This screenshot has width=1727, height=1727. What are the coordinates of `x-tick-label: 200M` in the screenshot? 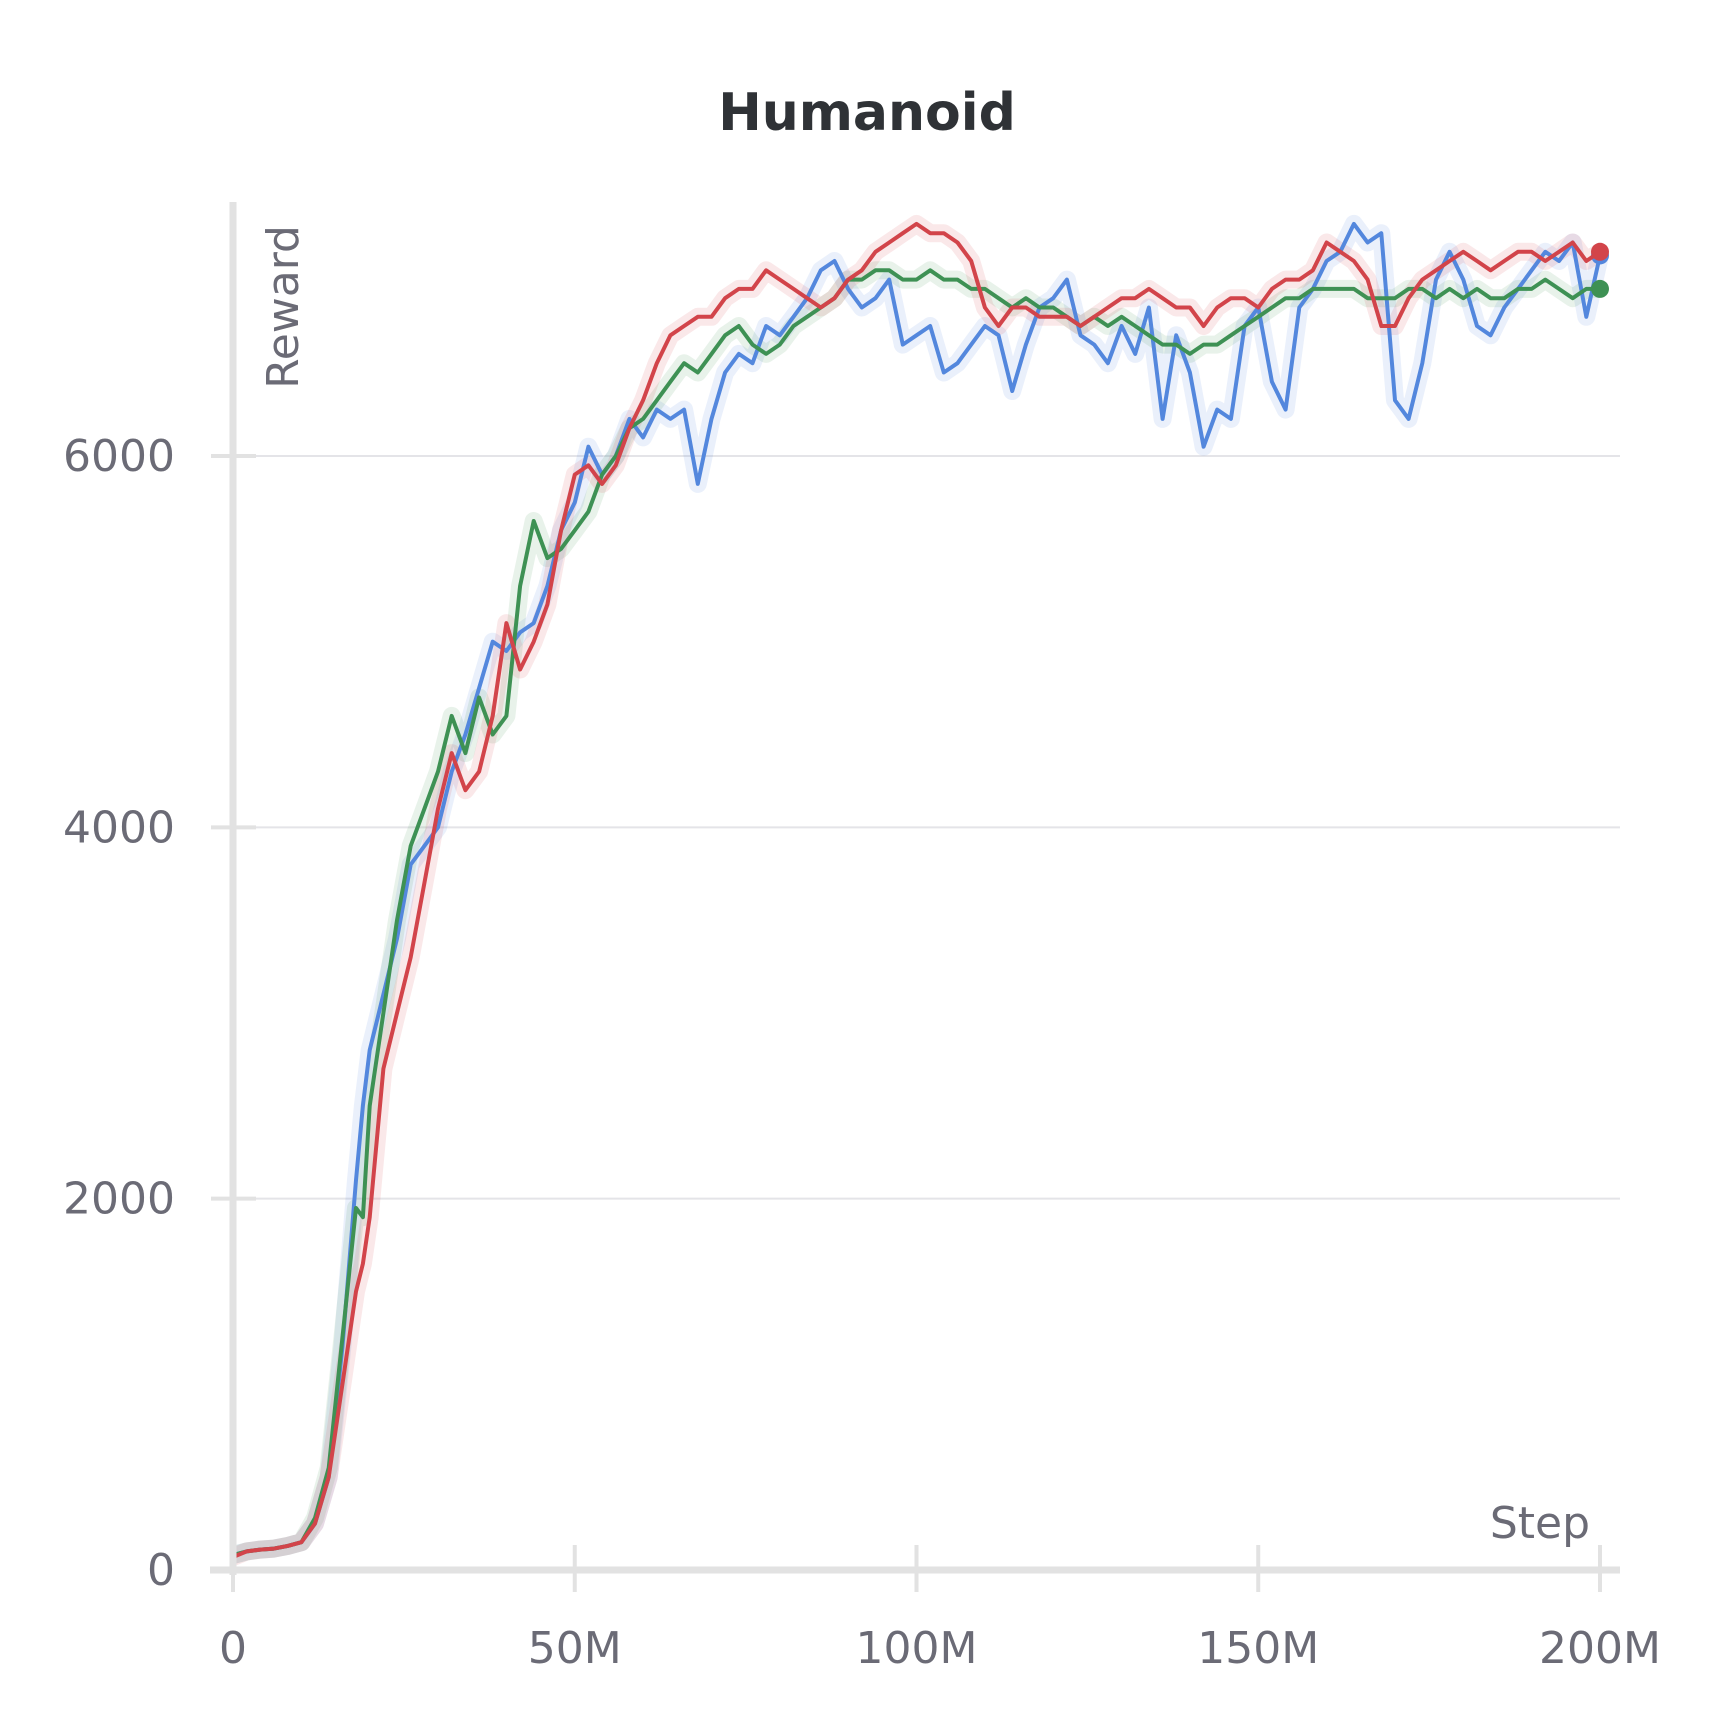 It's located at (1600, 1648).